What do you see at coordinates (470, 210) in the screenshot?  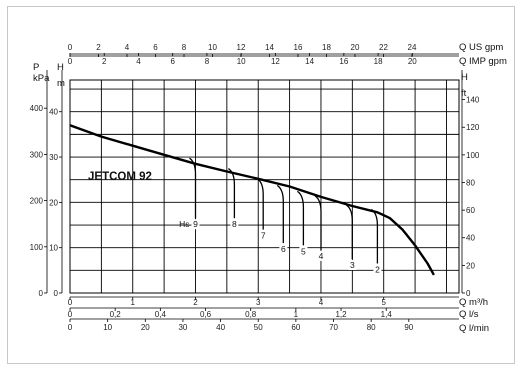 I see `head_ft-tick-label: 60` at bounding box center [470, 210].